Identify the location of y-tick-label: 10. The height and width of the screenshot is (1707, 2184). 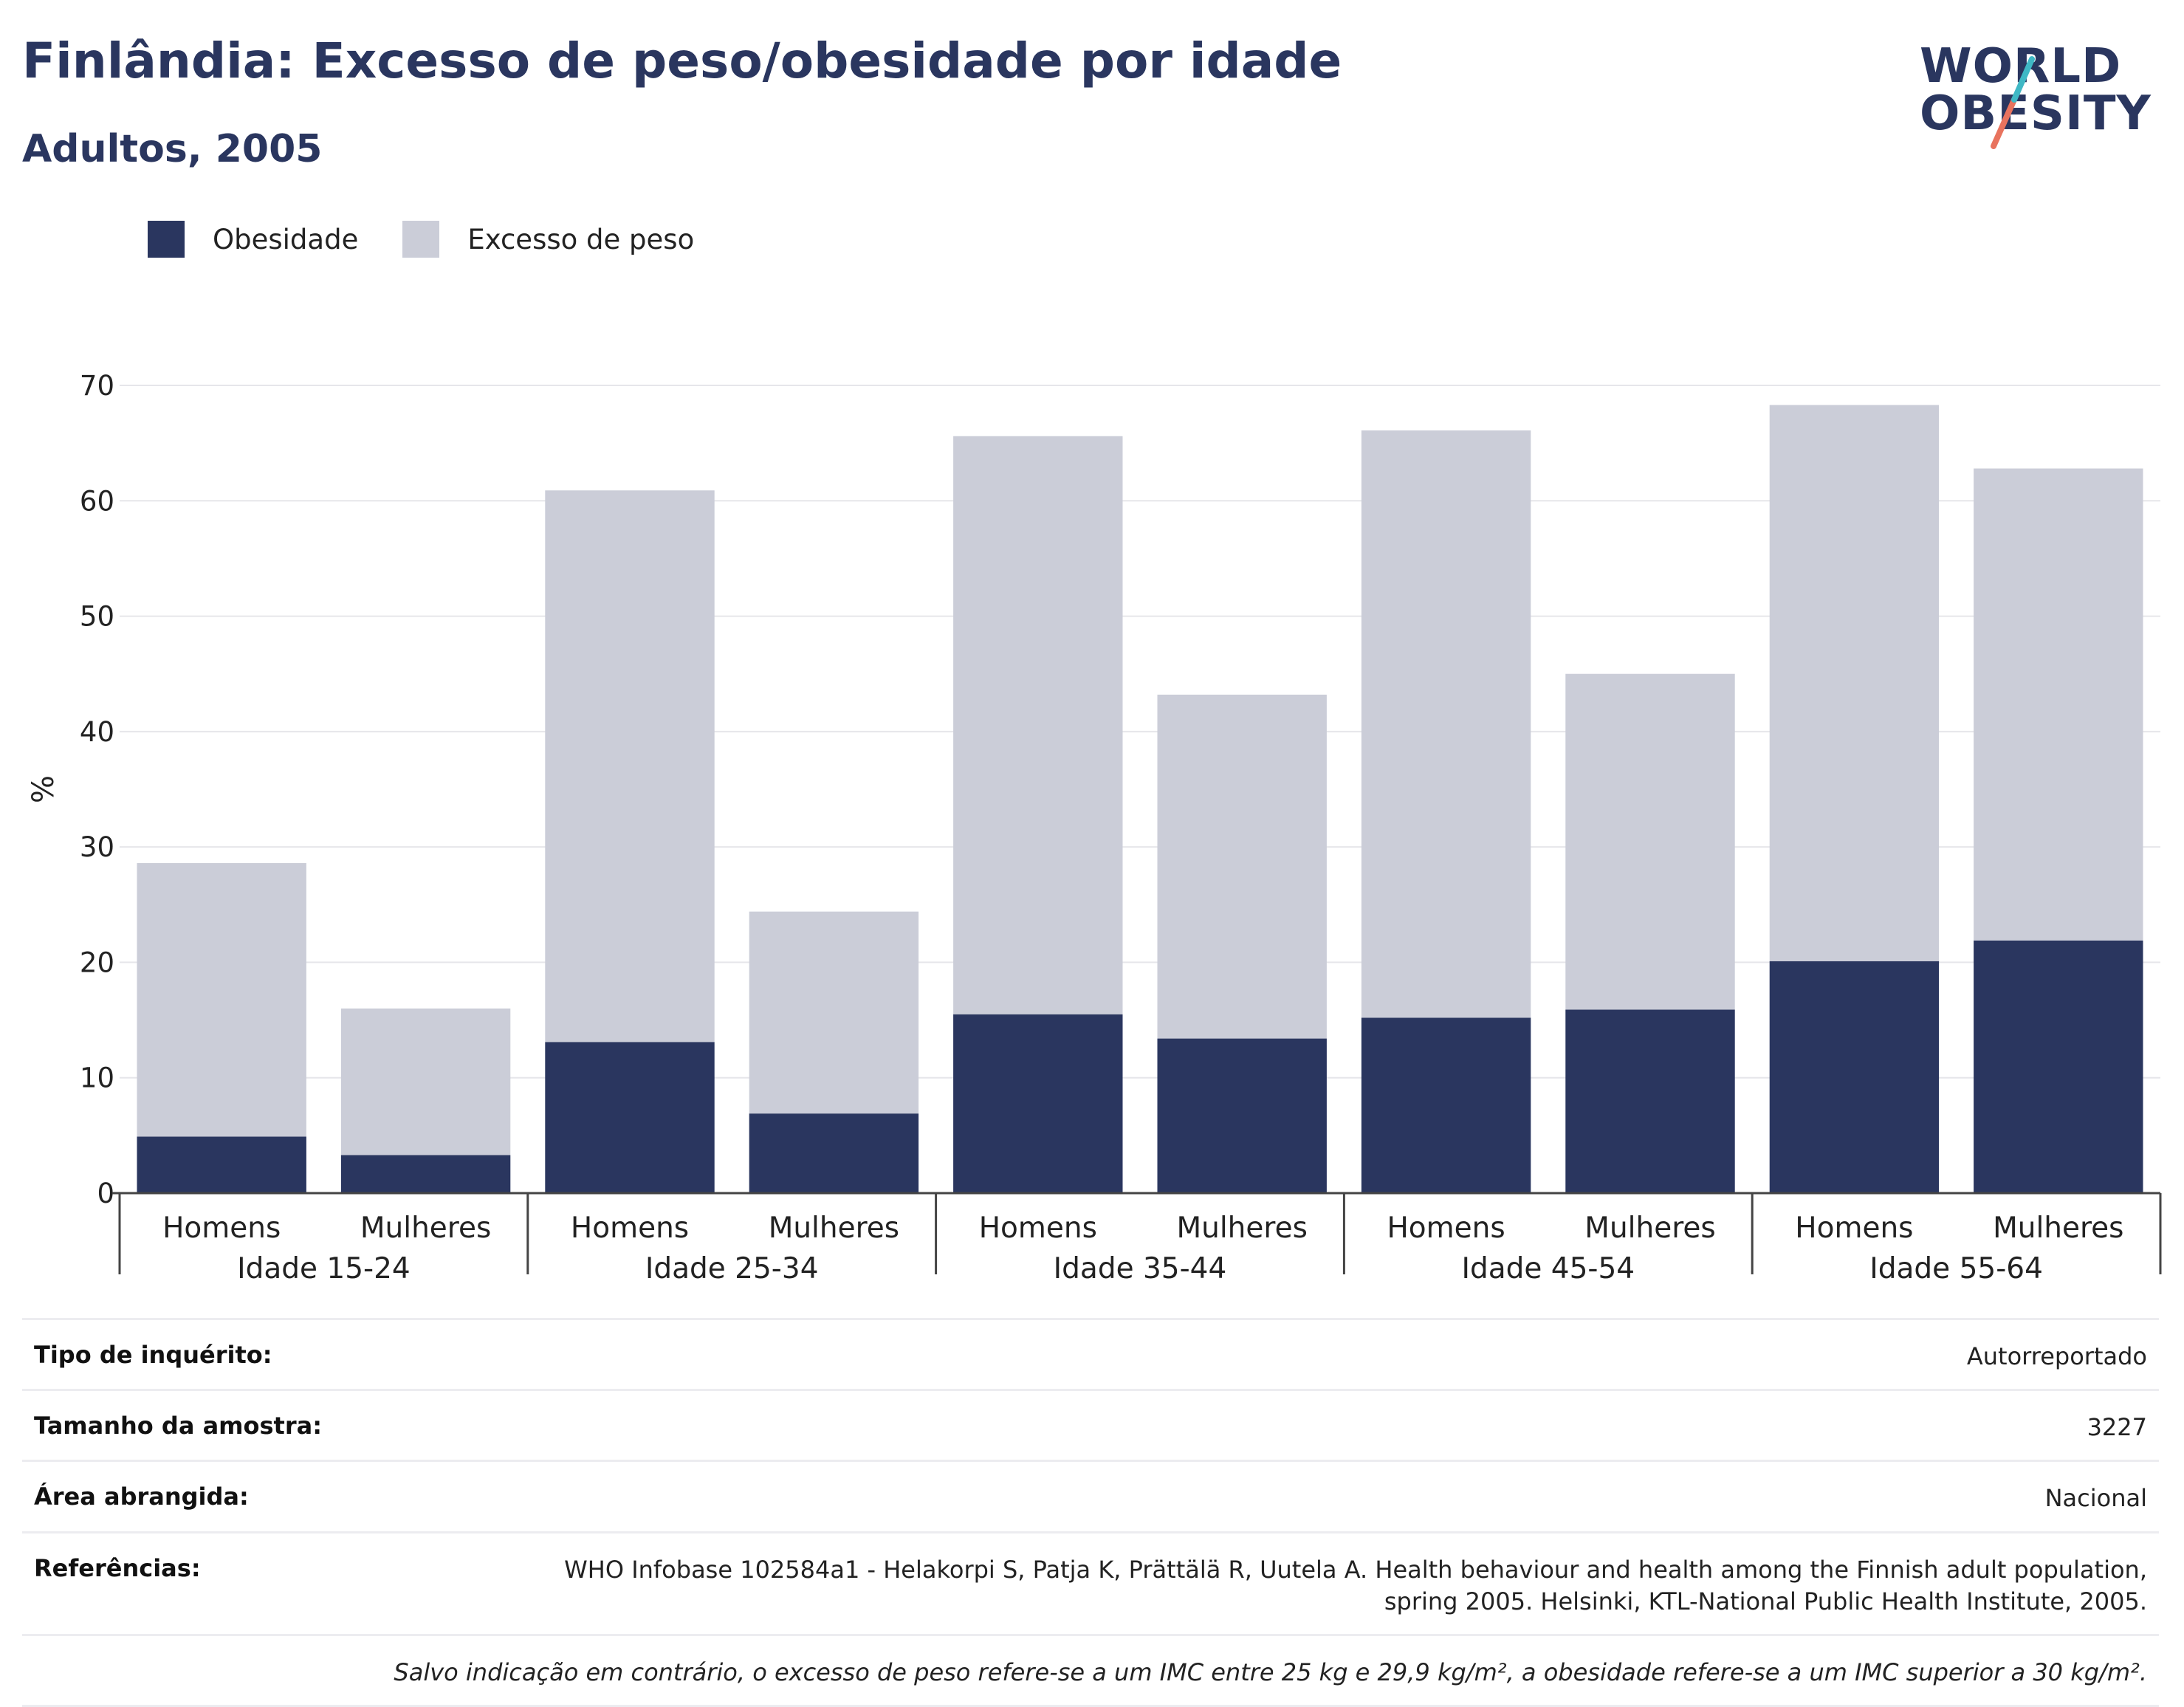
(97, 1078).